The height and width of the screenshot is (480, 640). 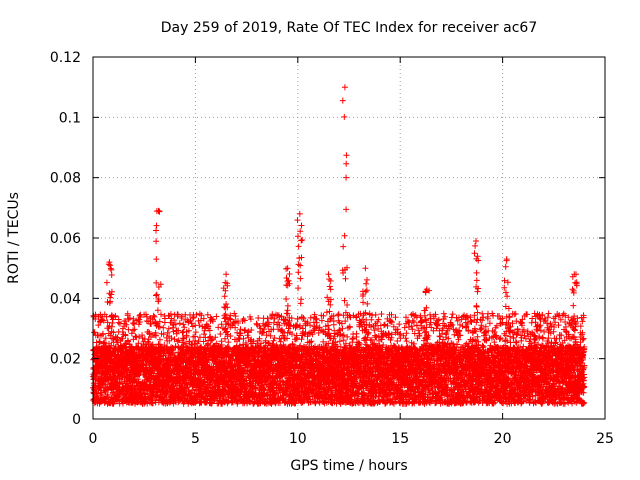 I want to click on y-axis-label: ROTI / TECUs, so click(x=14, y=238).